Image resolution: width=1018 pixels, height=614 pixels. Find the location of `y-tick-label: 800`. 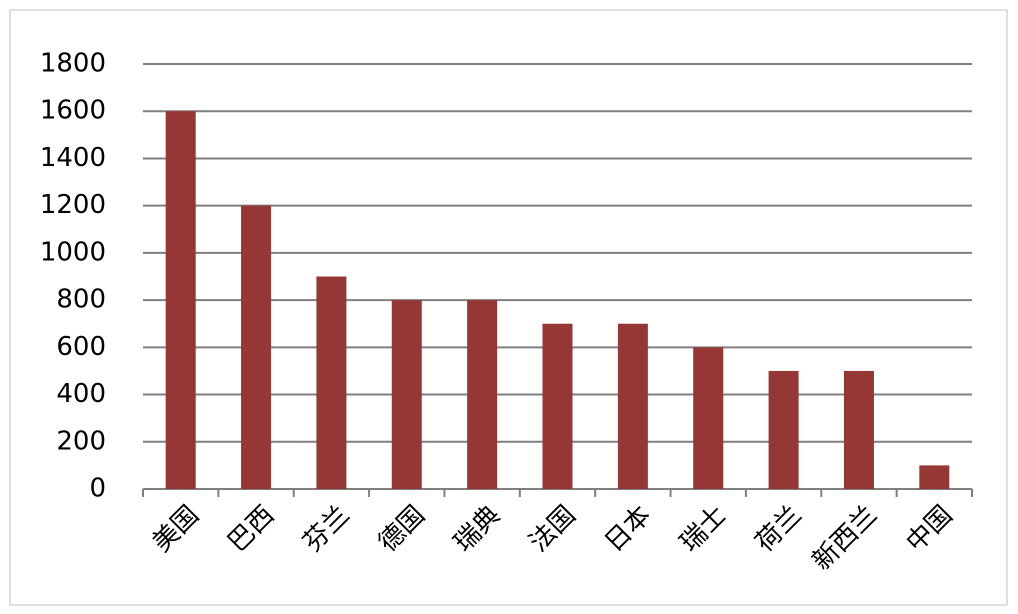

y-tick-label: 800 is located at coordinates (81, 300).